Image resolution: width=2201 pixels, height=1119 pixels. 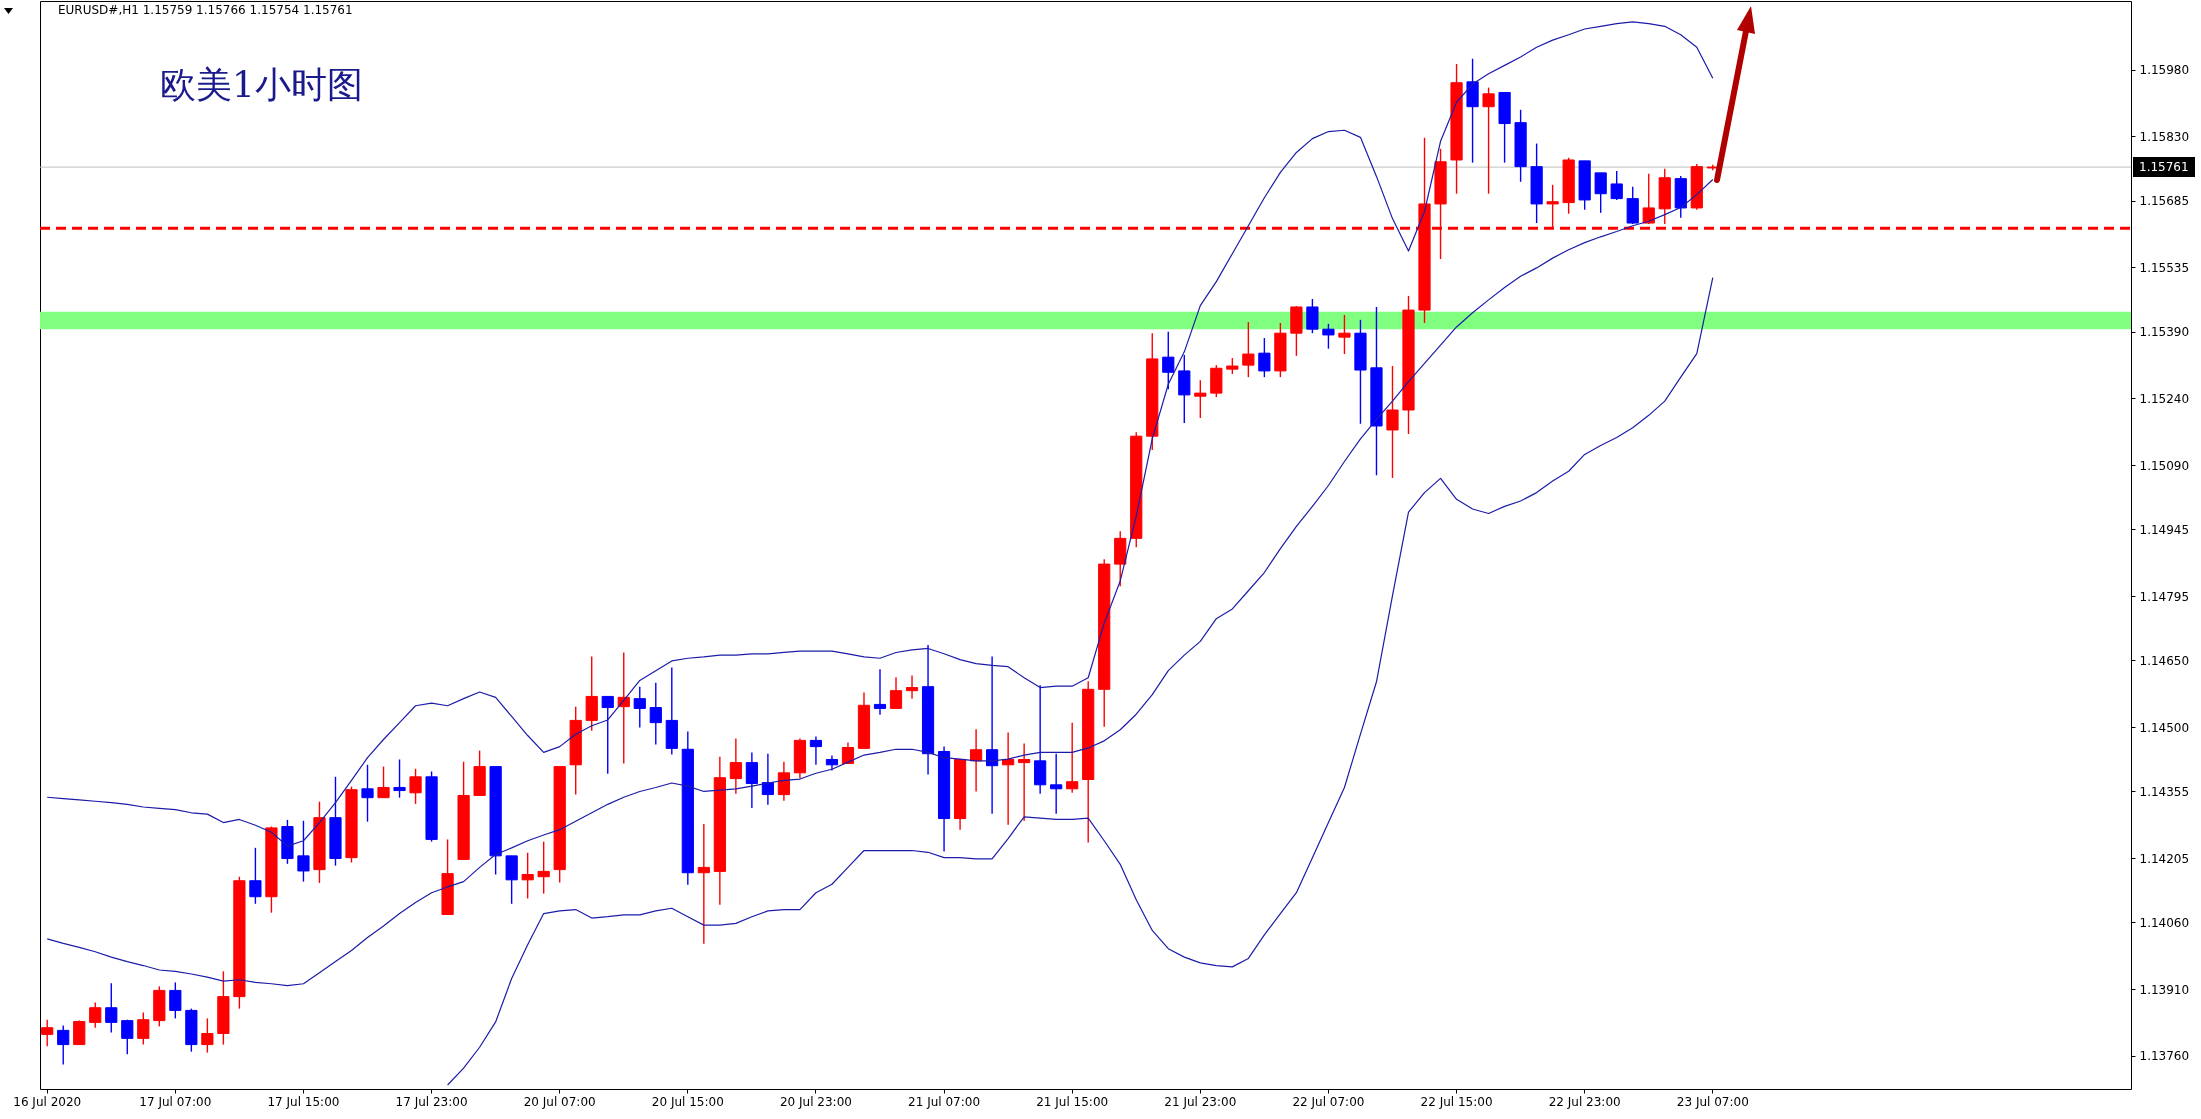 What do you see at coordinates (1584, 1101) in the screenshot?
I see `x-tick-label: 22 Jul 23:00` at bounding box center [1584, 1101].